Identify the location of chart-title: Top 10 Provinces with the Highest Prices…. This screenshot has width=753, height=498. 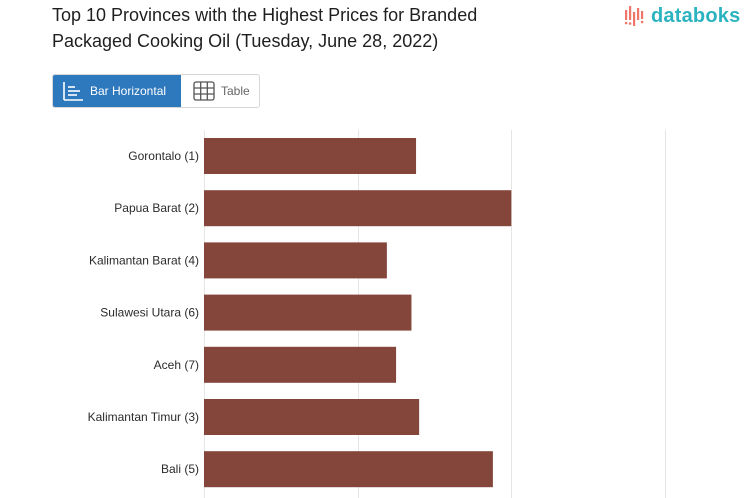
(322, 28).